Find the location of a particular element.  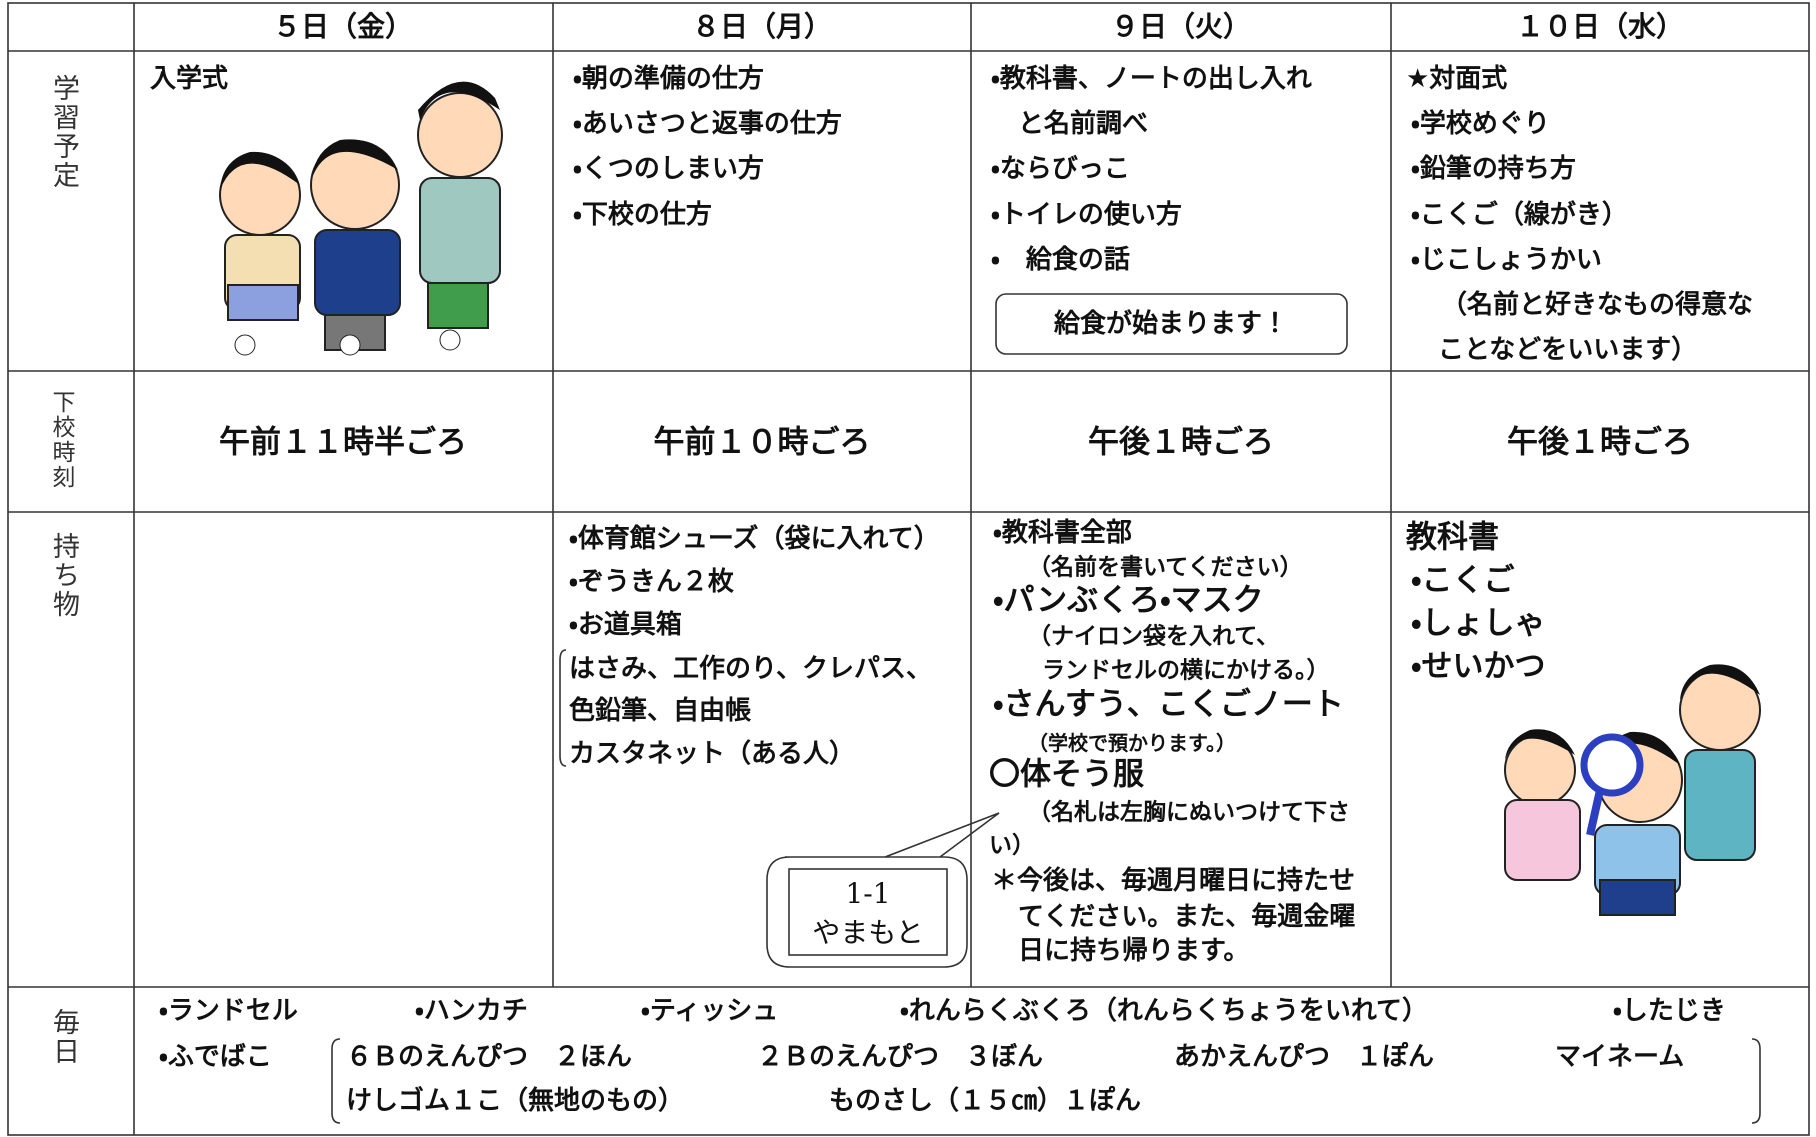

daily-item: ・ティッシュ is located at coordinates (710, 1011).